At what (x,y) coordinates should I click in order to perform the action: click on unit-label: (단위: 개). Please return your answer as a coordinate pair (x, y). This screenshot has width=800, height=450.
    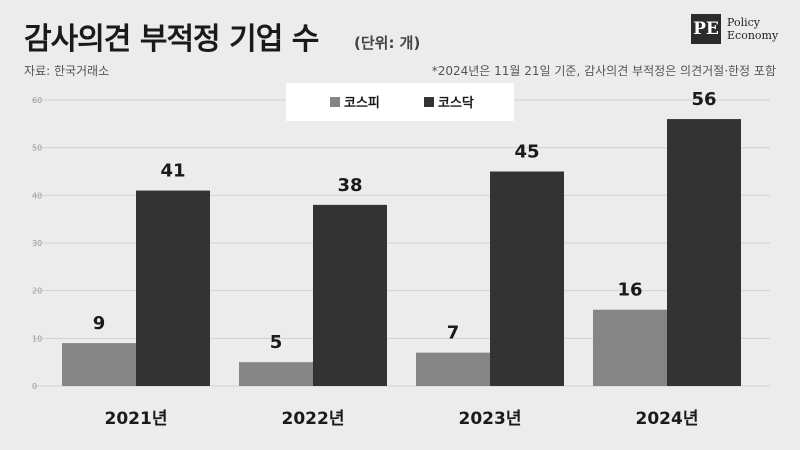
    Looking at the image, I should click on (387, 43).